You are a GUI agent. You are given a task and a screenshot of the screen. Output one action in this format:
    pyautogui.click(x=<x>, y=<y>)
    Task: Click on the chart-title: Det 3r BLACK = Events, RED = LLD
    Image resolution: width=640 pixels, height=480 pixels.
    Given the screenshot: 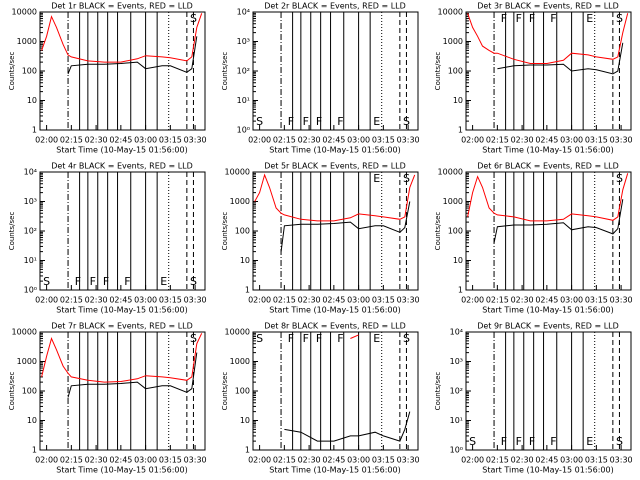 What is the action you would take?
    pyautogui.click(x=548, y=6)
    